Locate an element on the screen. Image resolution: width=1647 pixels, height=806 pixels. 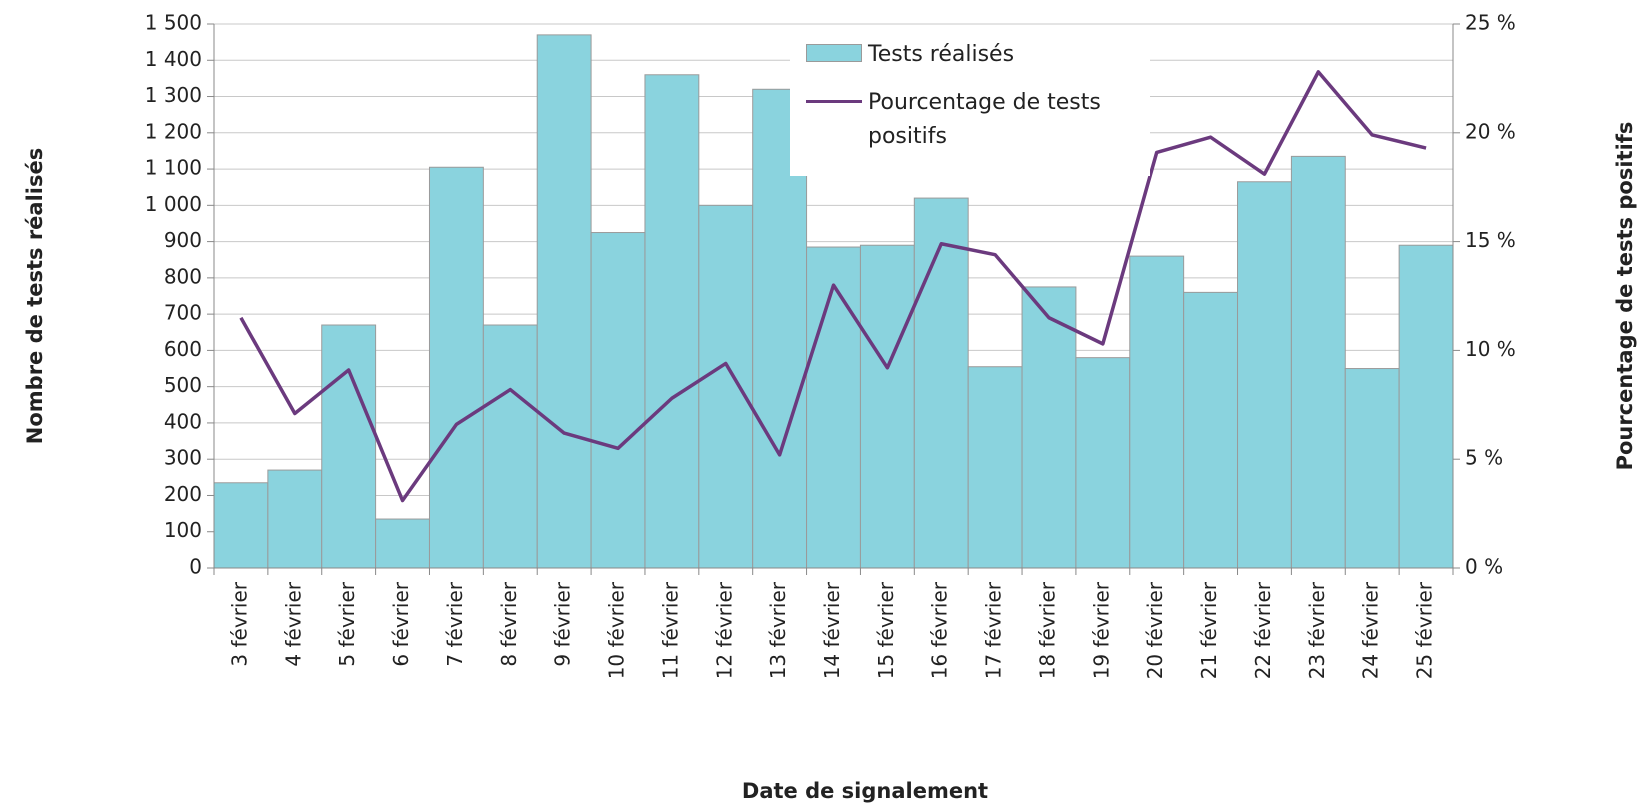
x-tick-label: 6 février is located at coordinates (401, 623).